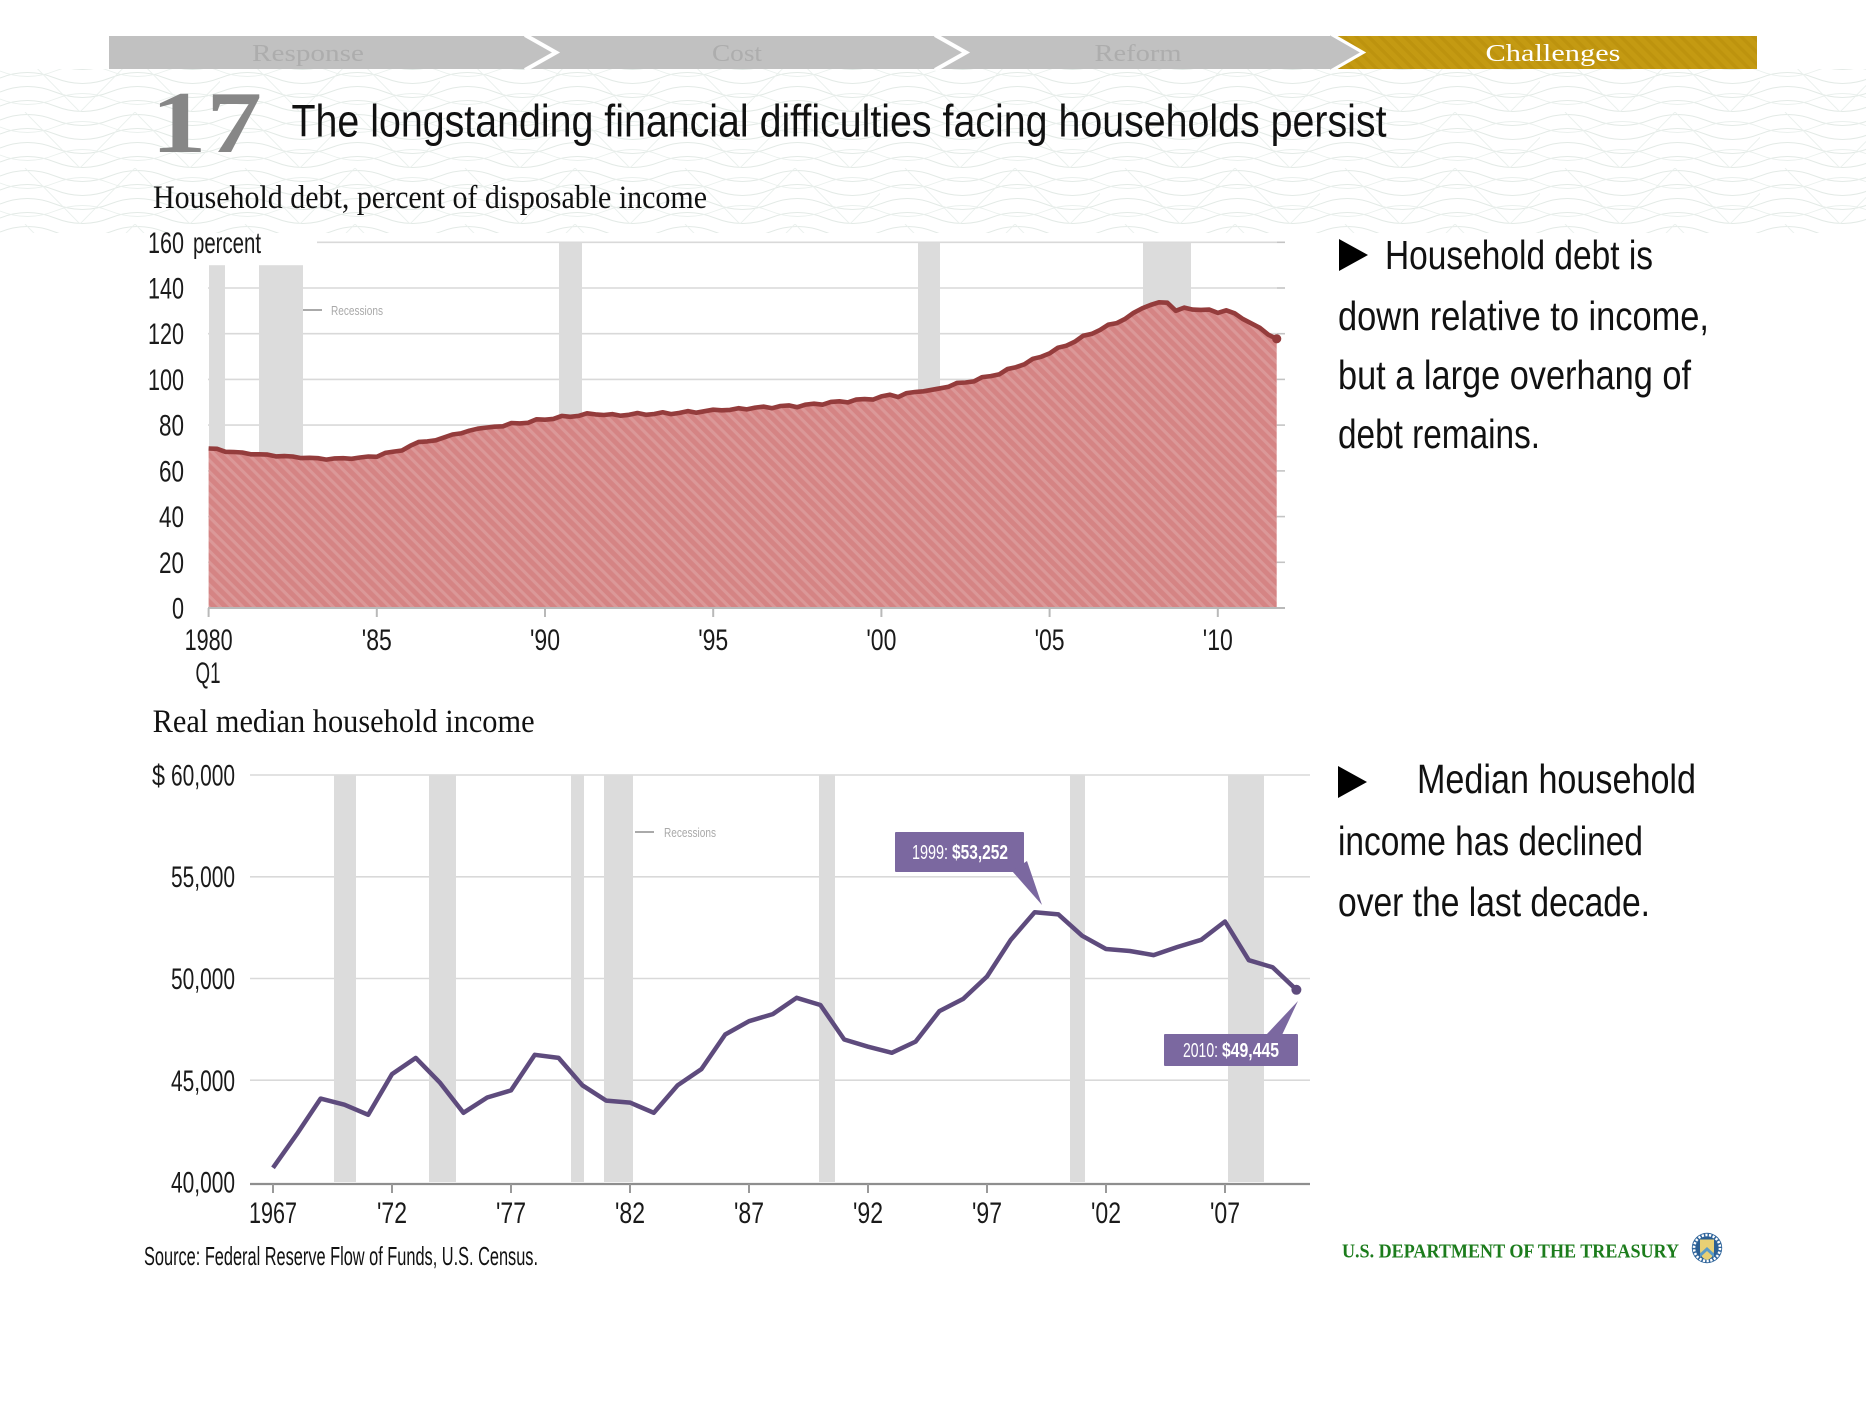 The width and height of the screenshot is (1866, 1404). I want to click on svg-text: over the last decade., so click(1494, 902).